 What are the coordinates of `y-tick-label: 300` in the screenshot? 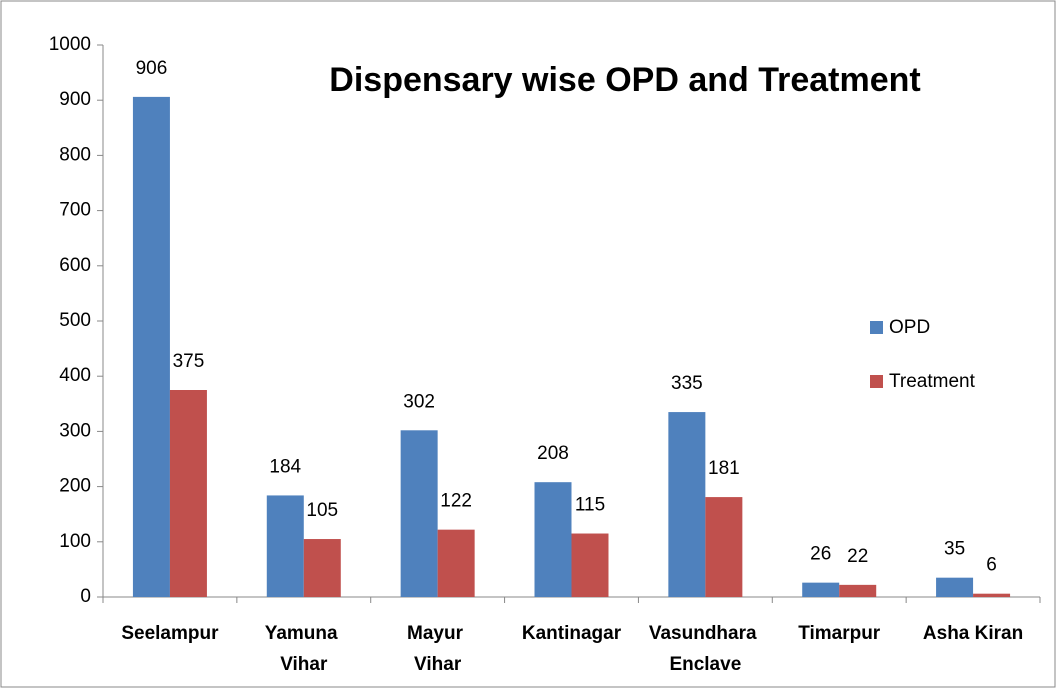 It's located at (75, 430).